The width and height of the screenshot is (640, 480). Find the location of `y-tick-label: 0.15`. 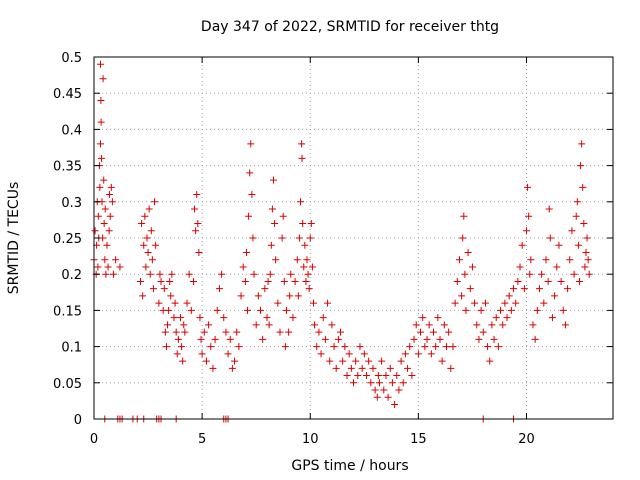

y-tick-label: 0.15 is located at coordinates (67, 311).